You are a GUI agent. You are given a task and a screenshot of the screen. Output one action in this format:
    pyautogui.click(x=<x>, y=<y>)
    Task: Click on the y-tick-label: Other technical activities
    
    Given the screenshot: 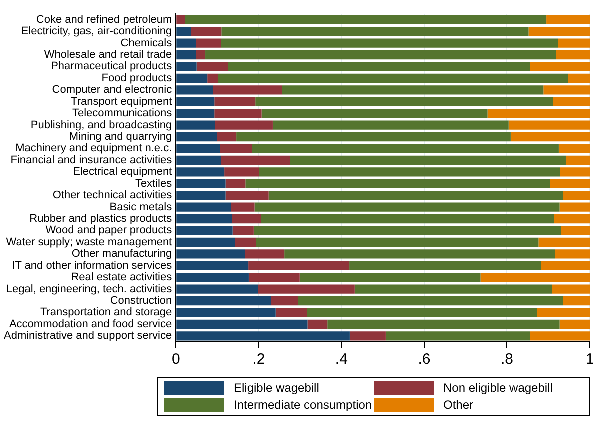 What is the action you would take?
    pyautogui.click(x=112, y=196)
    